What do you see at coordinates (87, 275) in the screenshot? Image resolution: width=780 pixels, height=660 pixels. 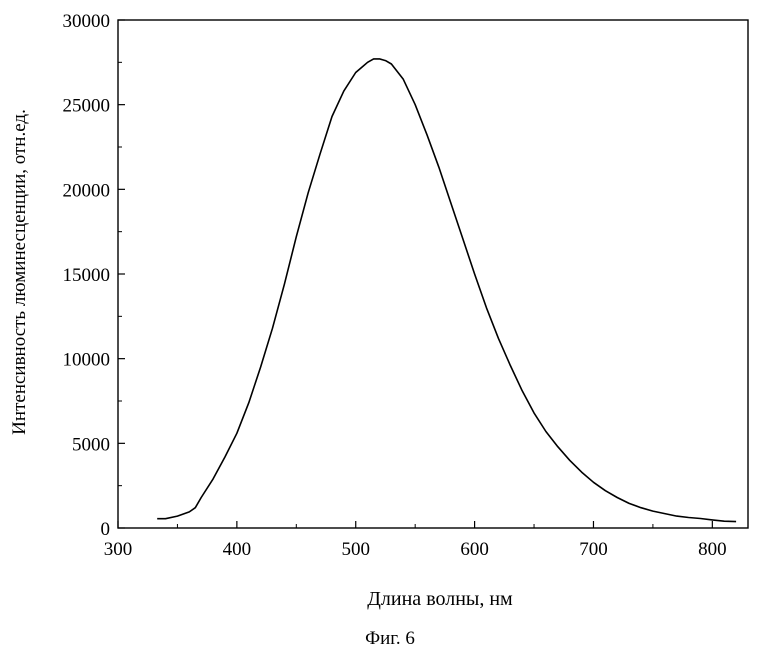 I see `y-tick-label: 15000` at bounding box center [87, 275].